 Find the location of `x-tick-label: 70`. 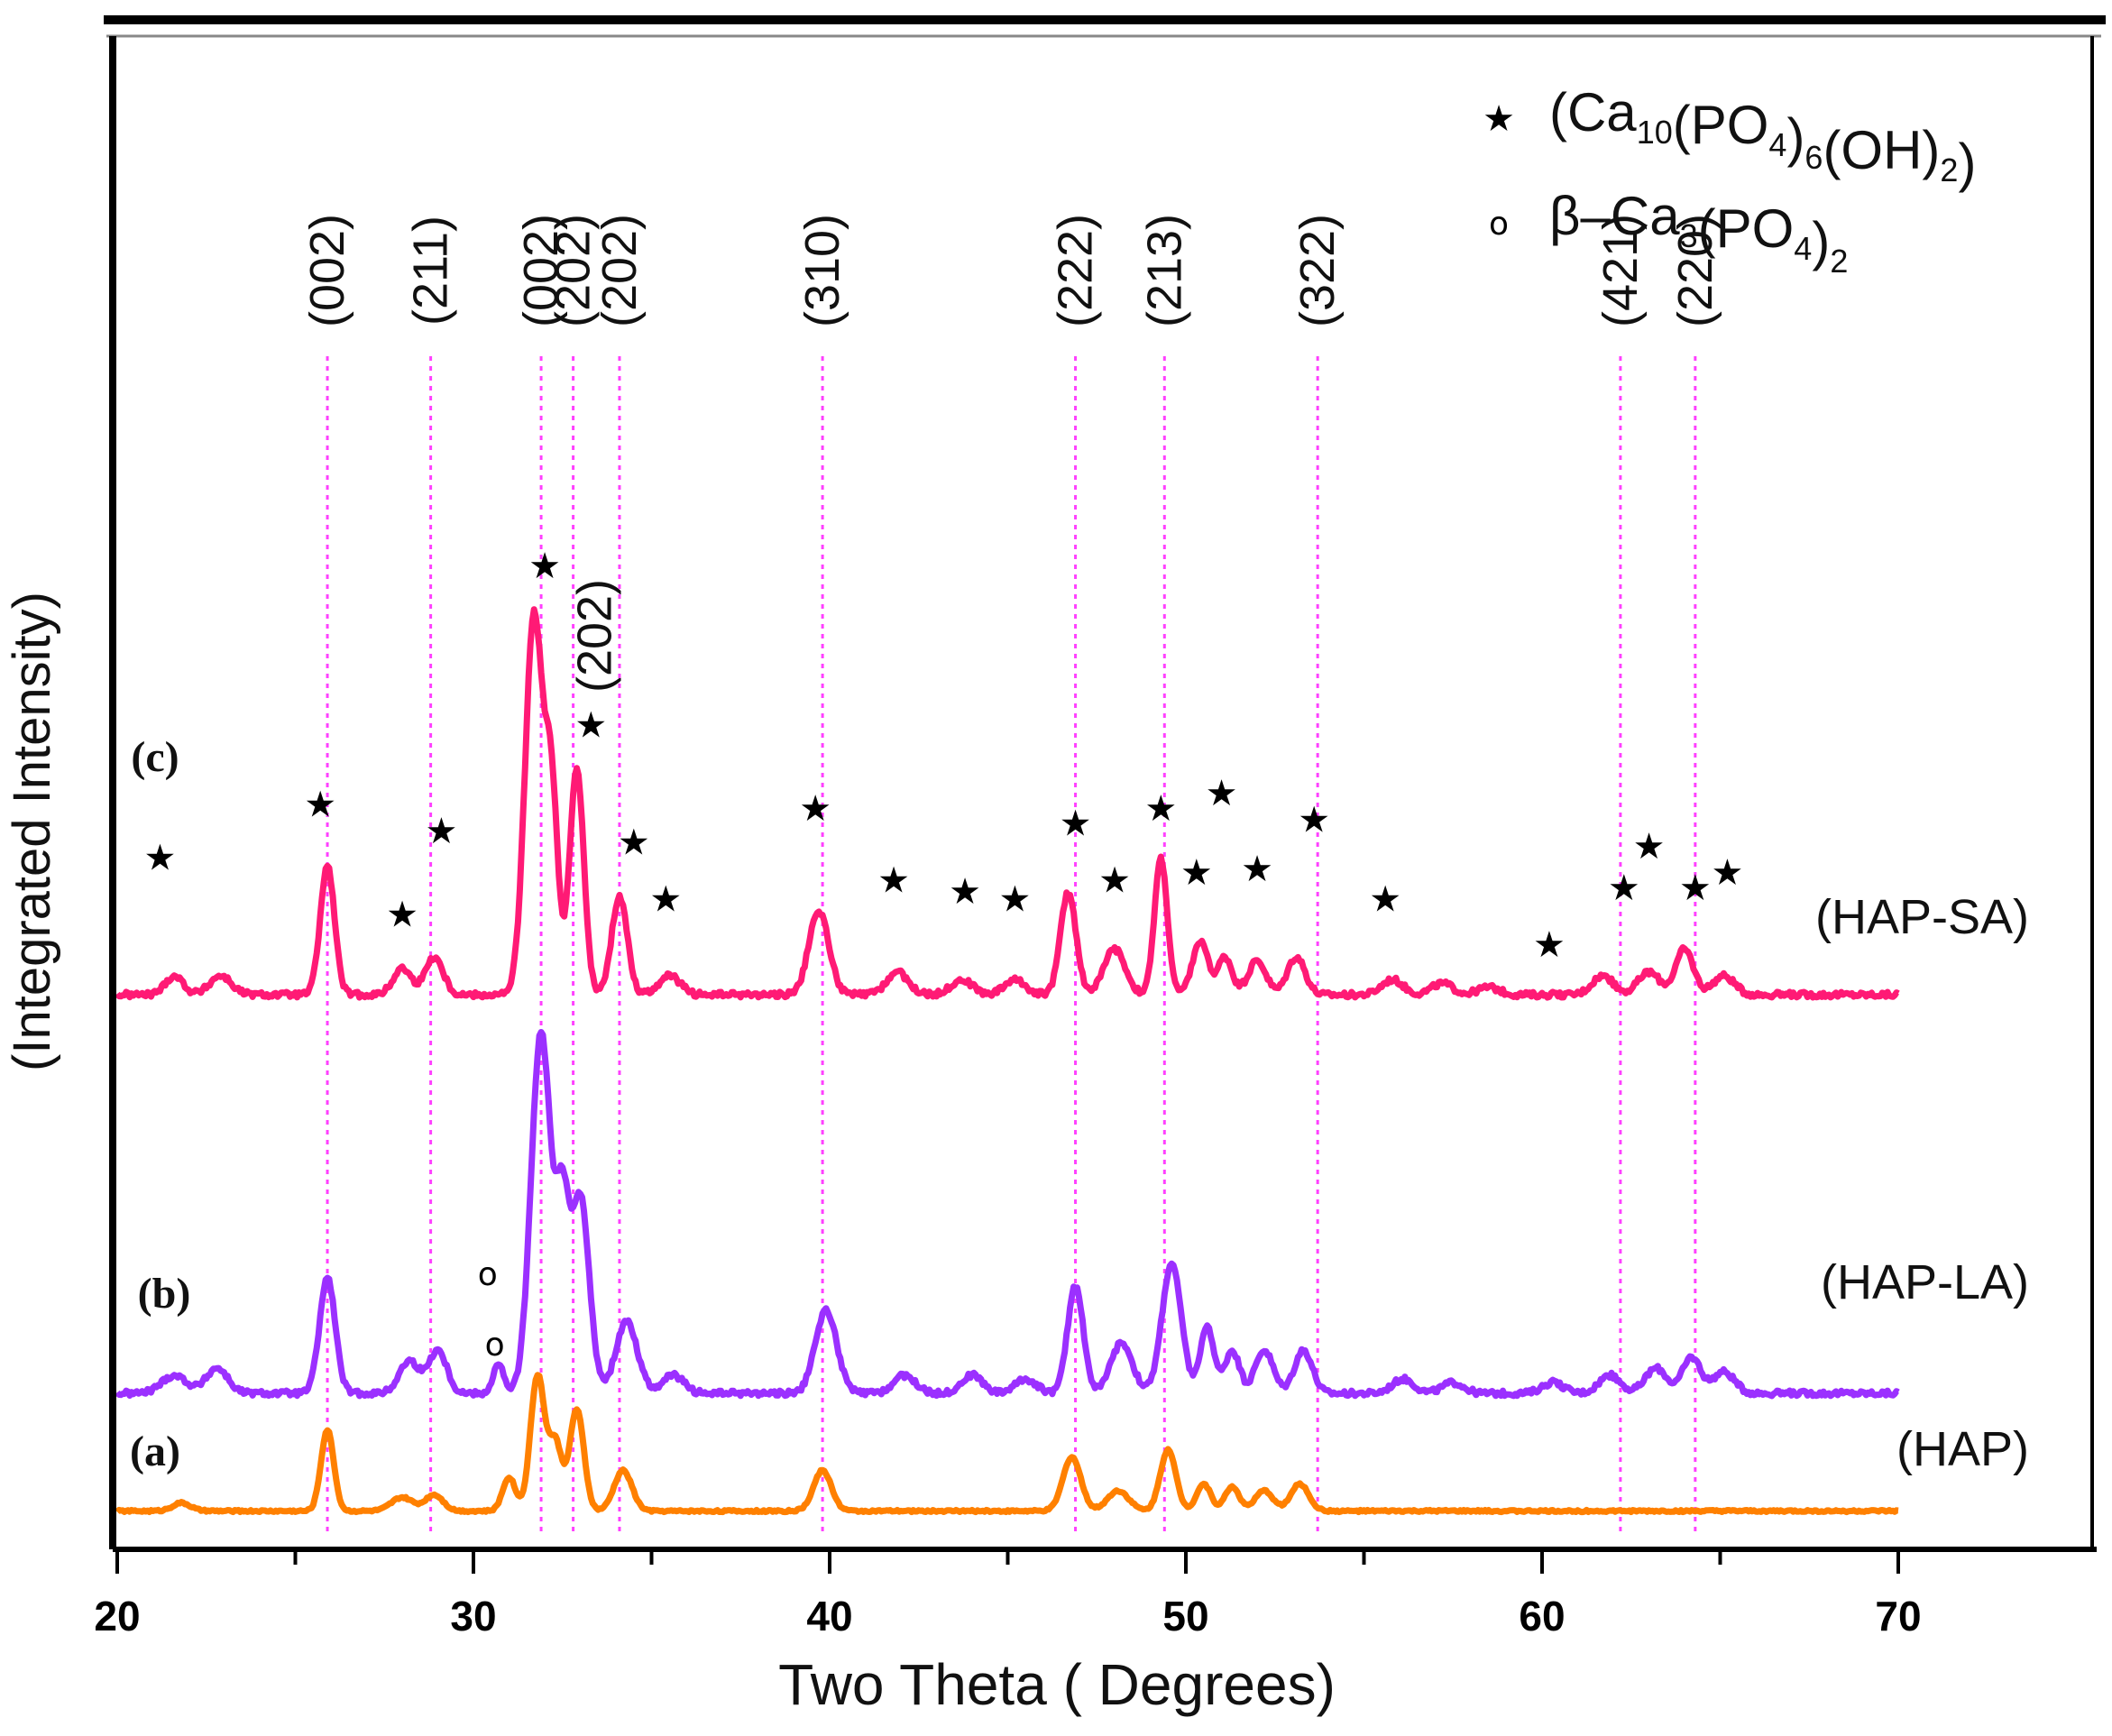

x-tick-label: 70 is located at coordinates (1898, 1617).